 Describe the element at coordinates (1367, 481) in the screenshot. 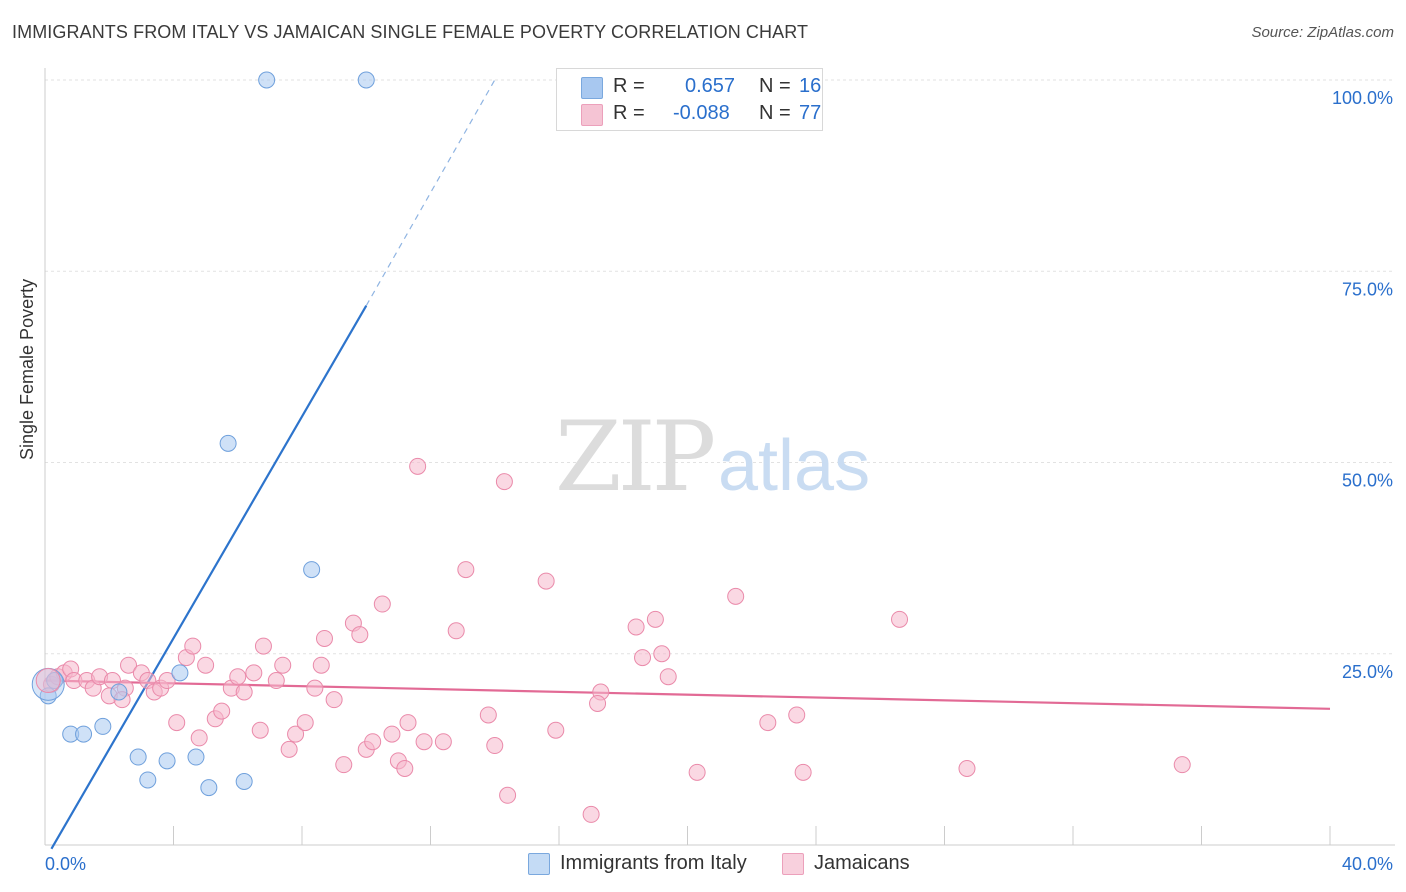

I see `y-tick-label: 50.0%` at that location.